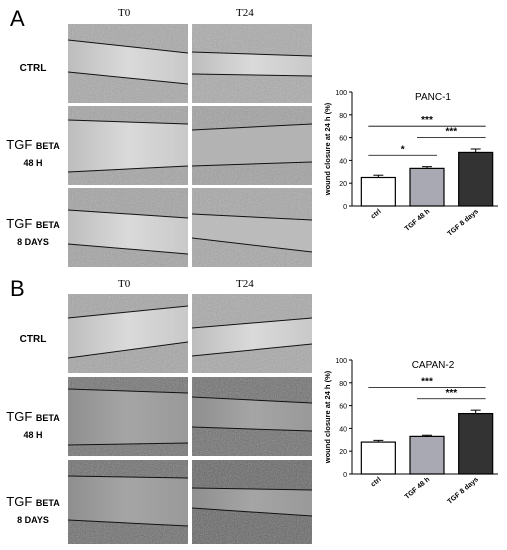 The image size is (507, 550). Describe the element at coordinates (376, 482) in the screenshot. I see `chart-b-category-label: ctrl` at that location.